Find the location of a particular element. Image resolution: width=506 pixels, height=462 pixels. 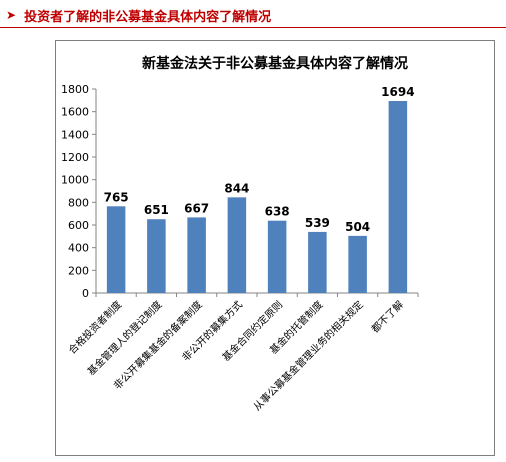

y-axis: 0 200 400 600 800 1000 1200 1400 1600 1800 is located at coordinates (79, 191).